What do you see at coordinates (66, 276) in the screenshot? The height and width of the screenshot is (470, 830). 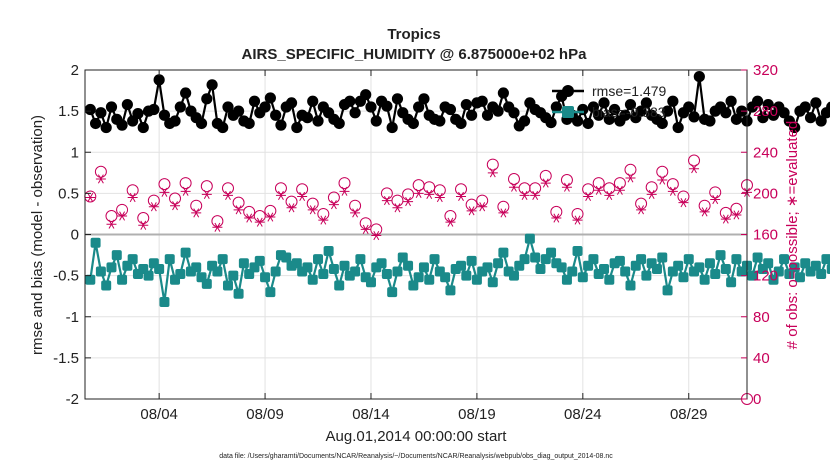 I see `y-tick-label-3: -0.5` at bounding box center [66, 276].